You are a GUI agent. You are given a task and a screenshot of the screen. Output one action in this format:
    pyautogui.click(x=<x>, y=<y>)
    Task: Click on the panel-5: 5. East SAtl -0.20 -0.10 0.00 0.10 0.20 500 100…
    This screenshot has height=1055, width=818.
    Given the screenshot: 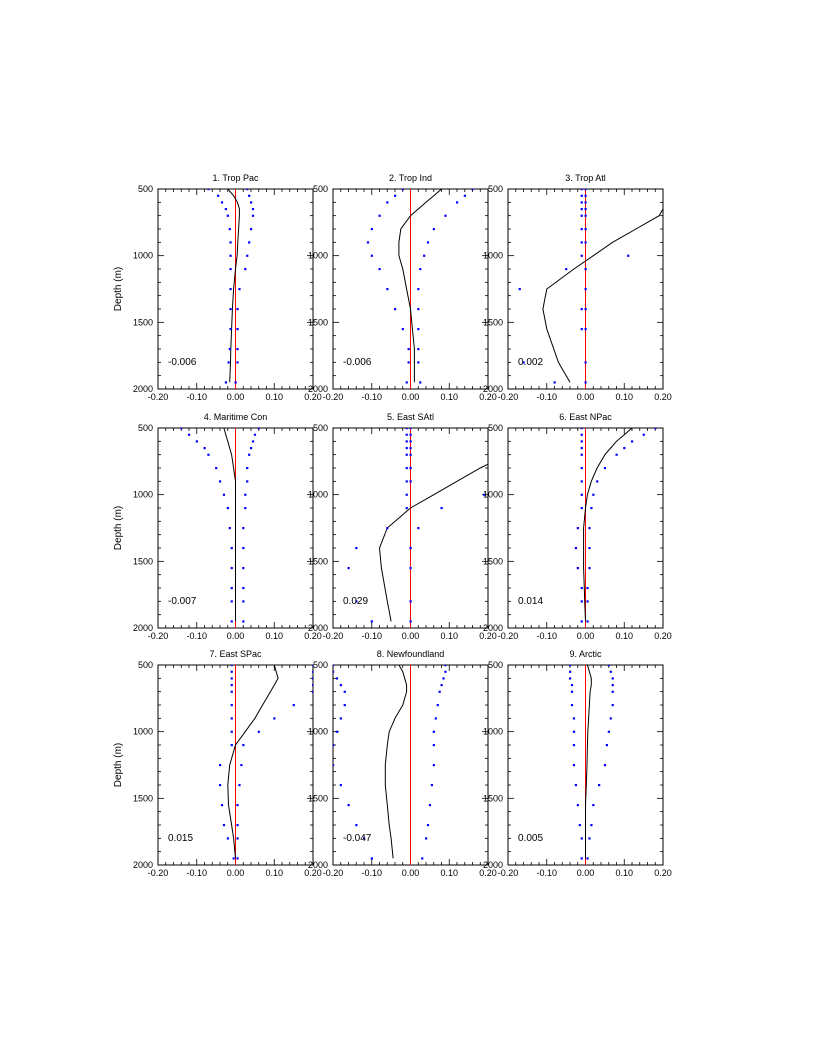 What is the action you would take?
    pyautogui.click(x=402, y=526)
    